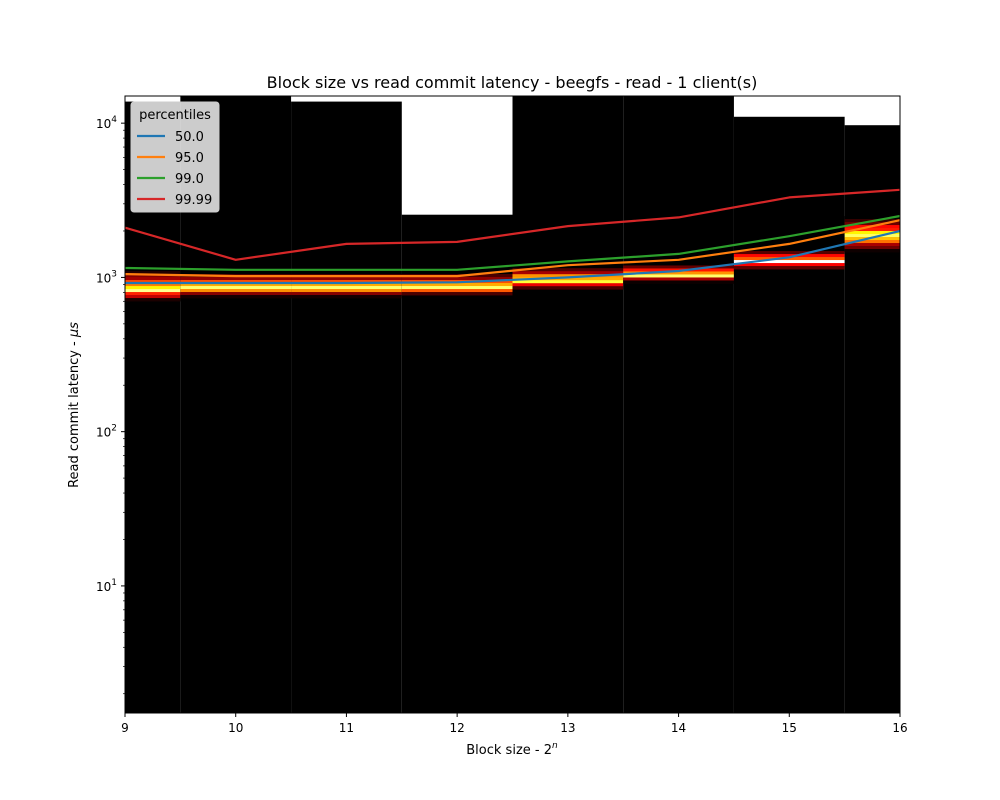 Image resolution: width=1000 pixels, height=800 pixels. What do you see at coordinates (106, 432) in the screenshot?
I see `y-tick-label: 10²` at bounding box center [106, 432].